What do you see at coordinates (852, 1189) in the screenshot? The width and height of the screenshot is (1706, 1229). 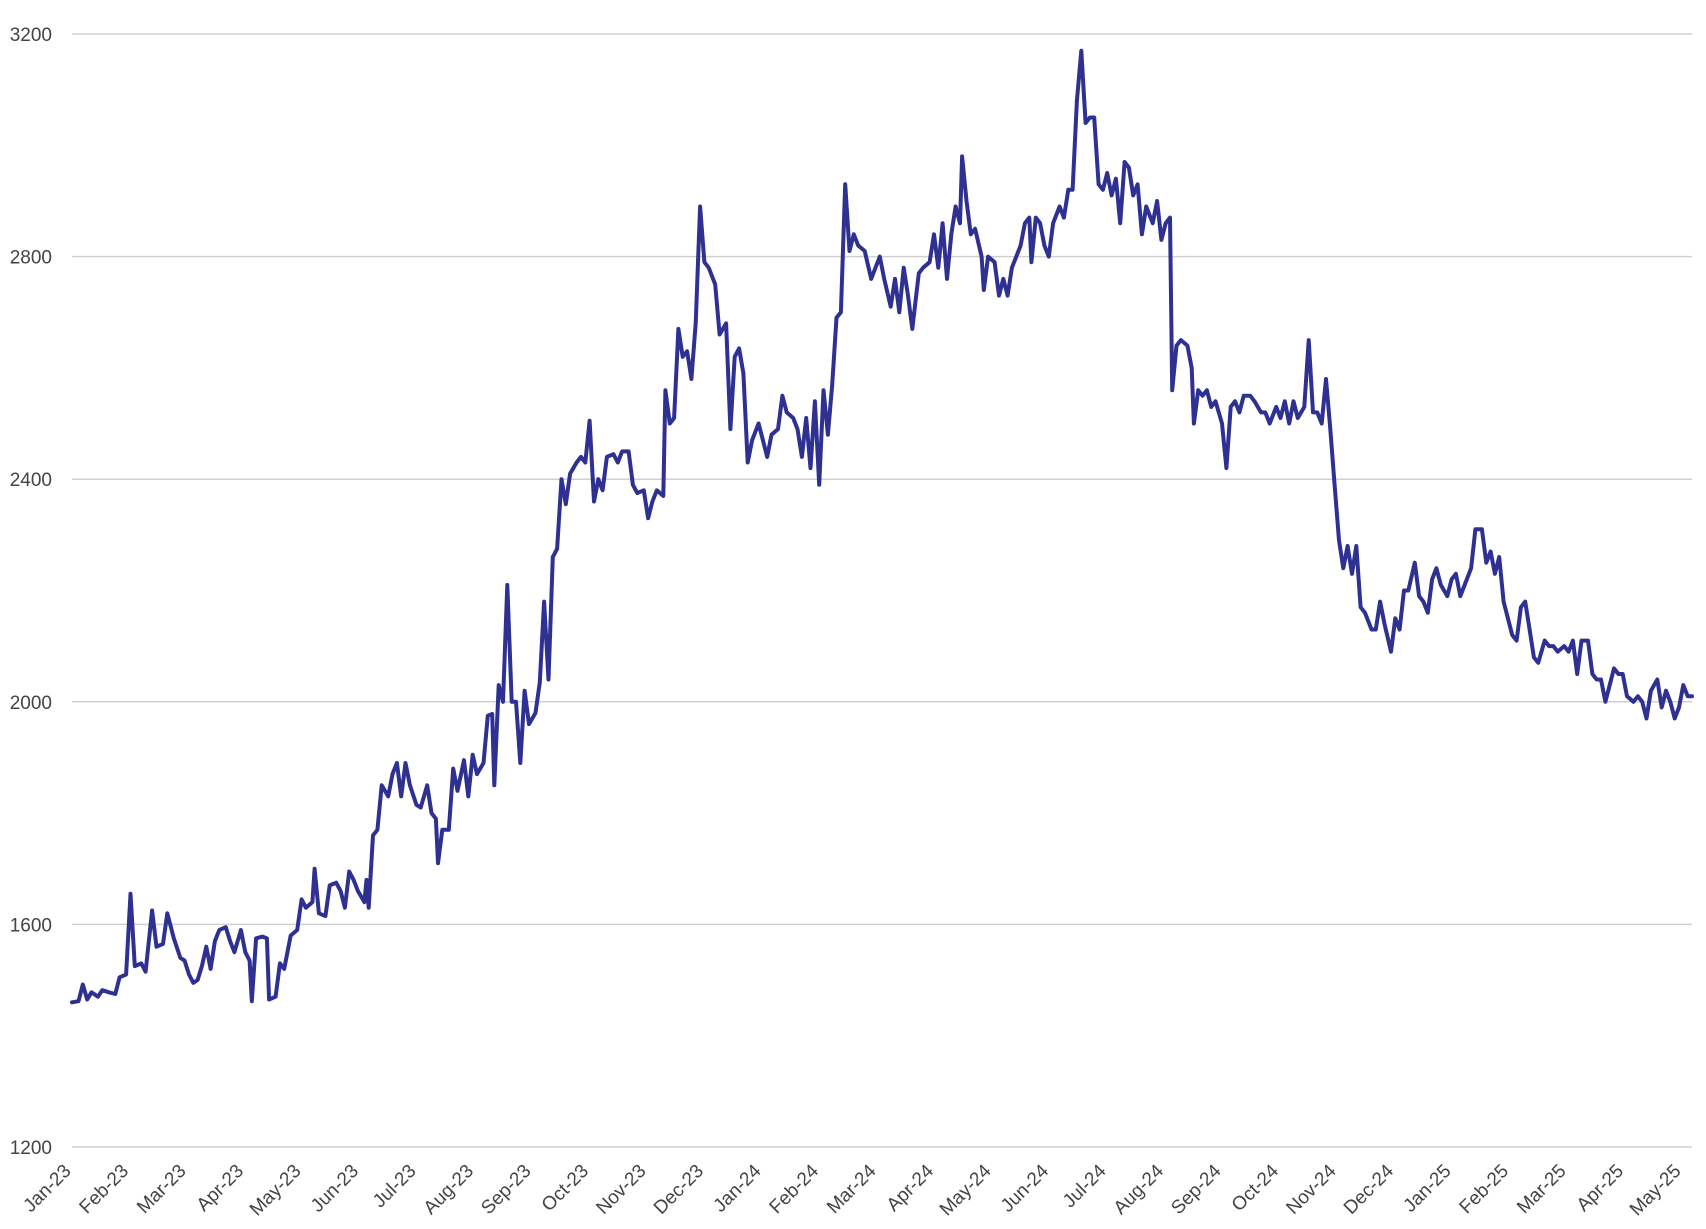 I see `x-tick-label-mar-24: Mar-24` at bounding box center [852, 1189].